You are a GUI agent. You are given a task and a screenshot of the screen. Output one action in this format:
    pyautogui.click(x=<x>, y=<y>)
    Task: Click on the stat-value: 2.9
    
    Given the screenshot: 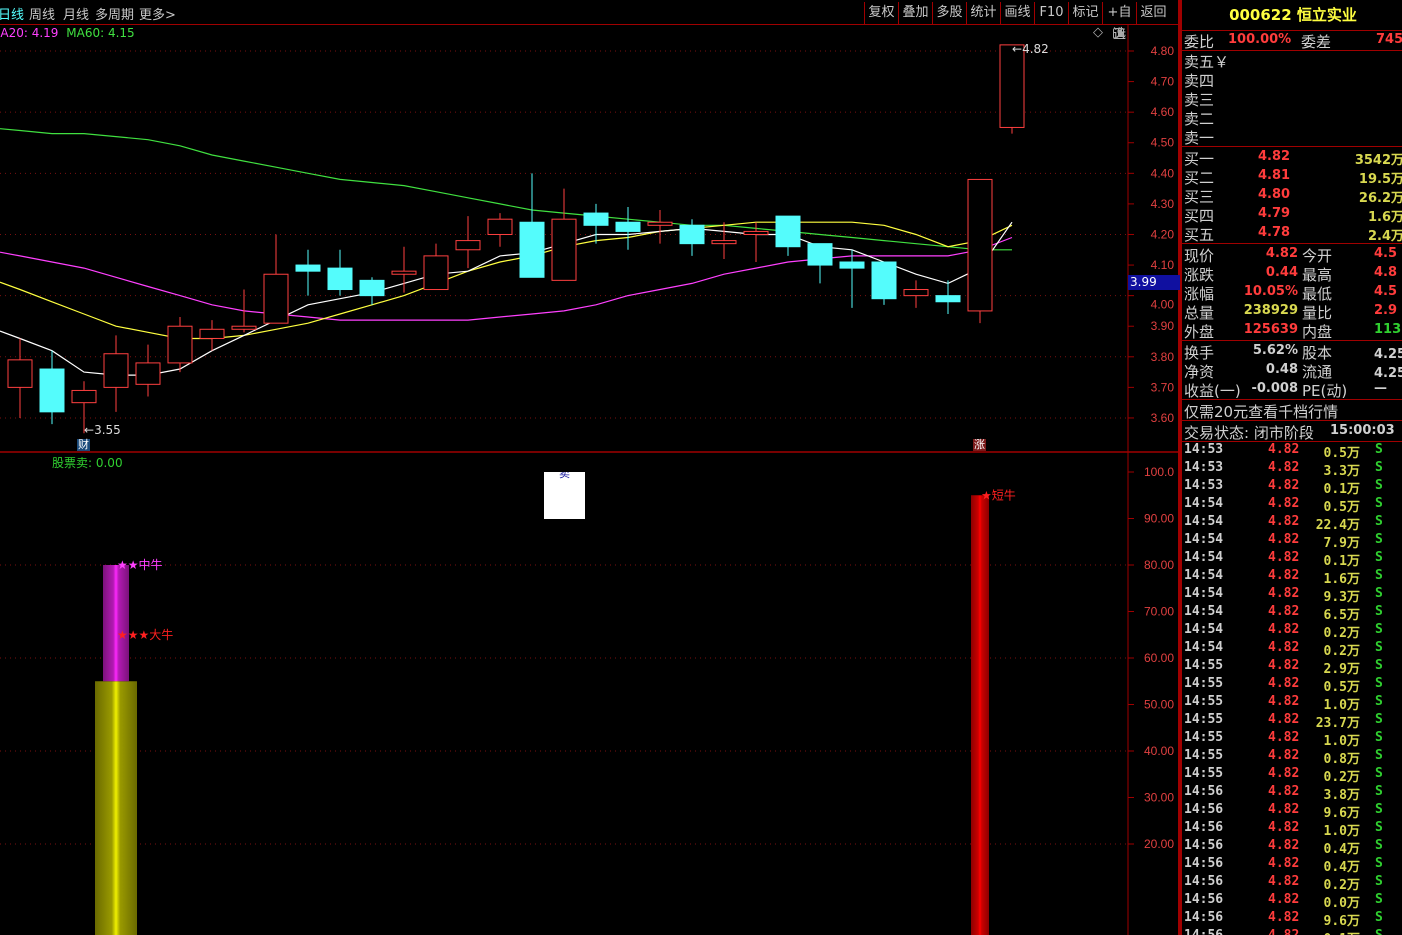 What is the action you would take?
    pyautogui.click(x=1386, y=310)
    